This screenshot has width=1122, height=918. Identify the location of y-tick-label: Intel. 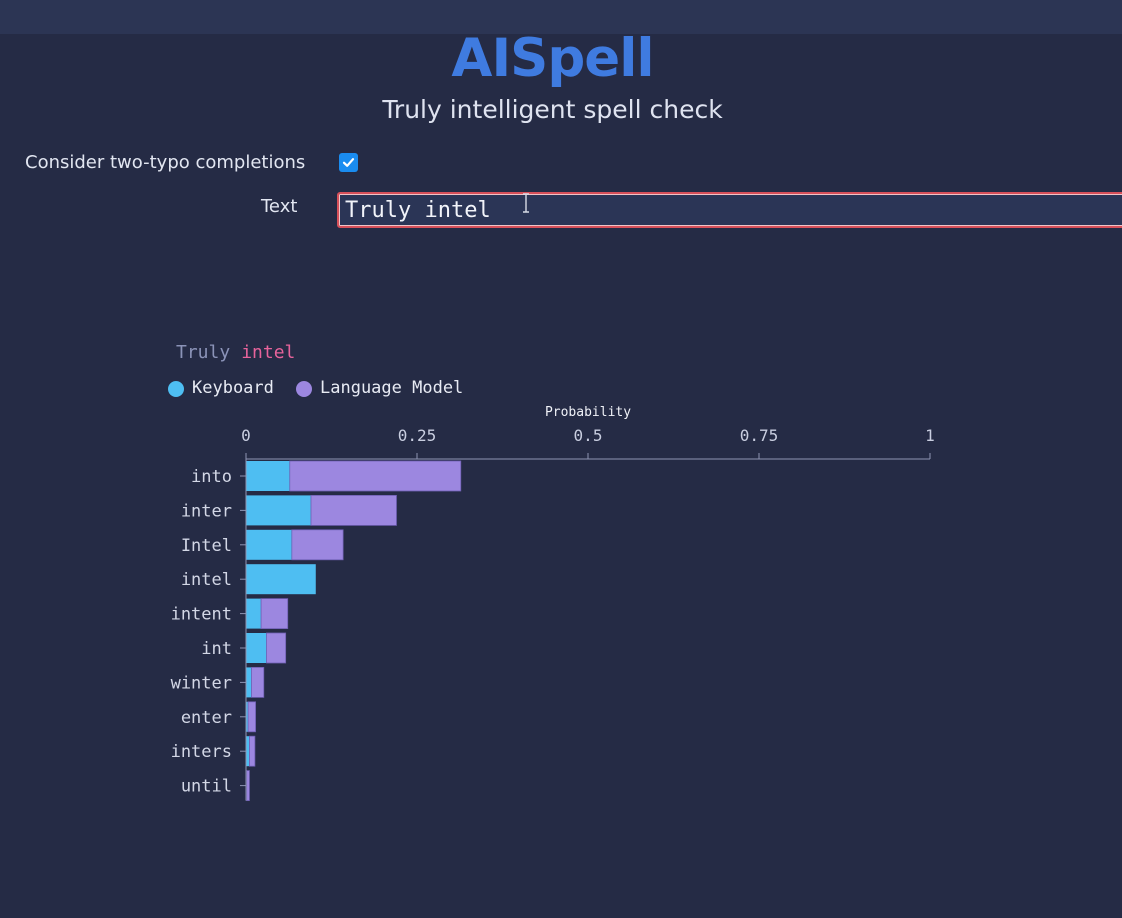
(206, 546).